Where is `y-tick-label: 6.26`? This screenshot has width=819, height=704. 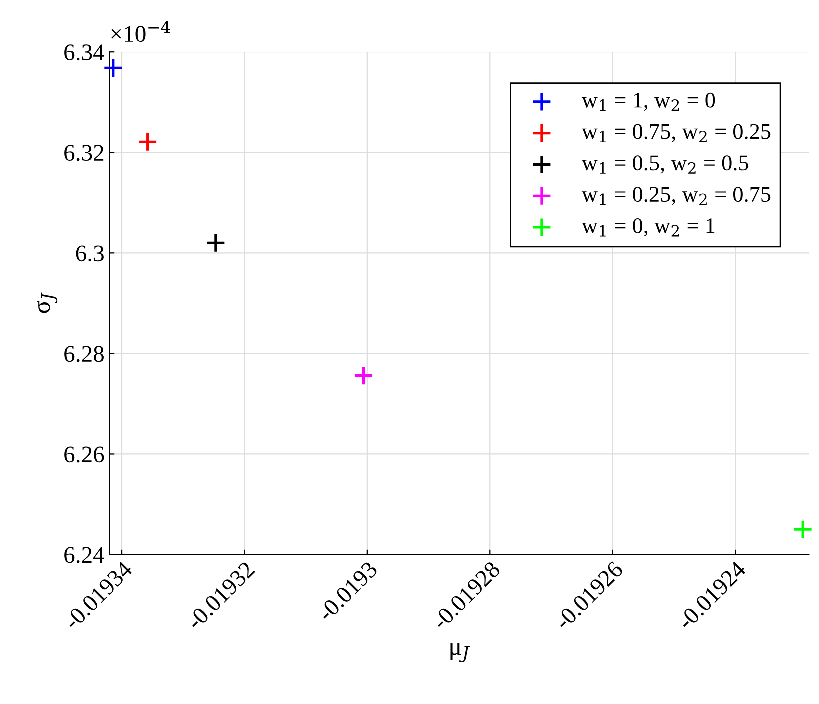
y-tick-label: 6.26 is located at coordinates (84, 454).